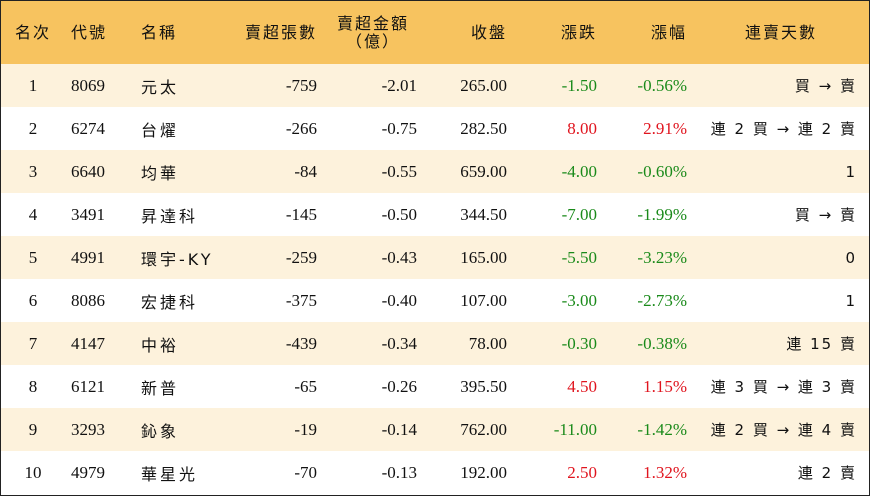 This screenshot has width=870, height=496. I want to click on cell-code: 4147, so click(88, 343).